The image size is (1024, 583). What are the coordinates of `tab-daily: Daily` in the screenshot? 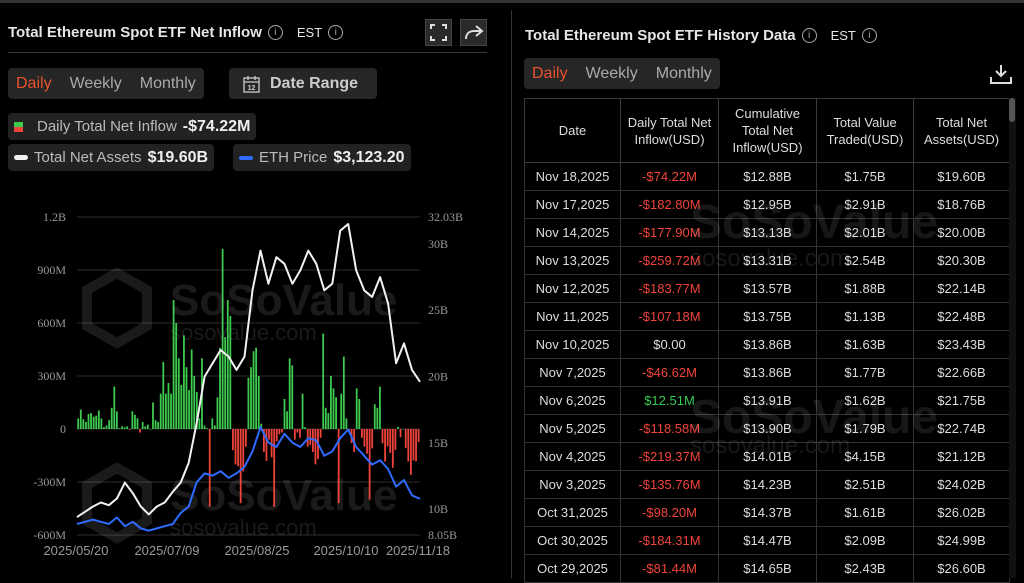 It's located at (550, 73).